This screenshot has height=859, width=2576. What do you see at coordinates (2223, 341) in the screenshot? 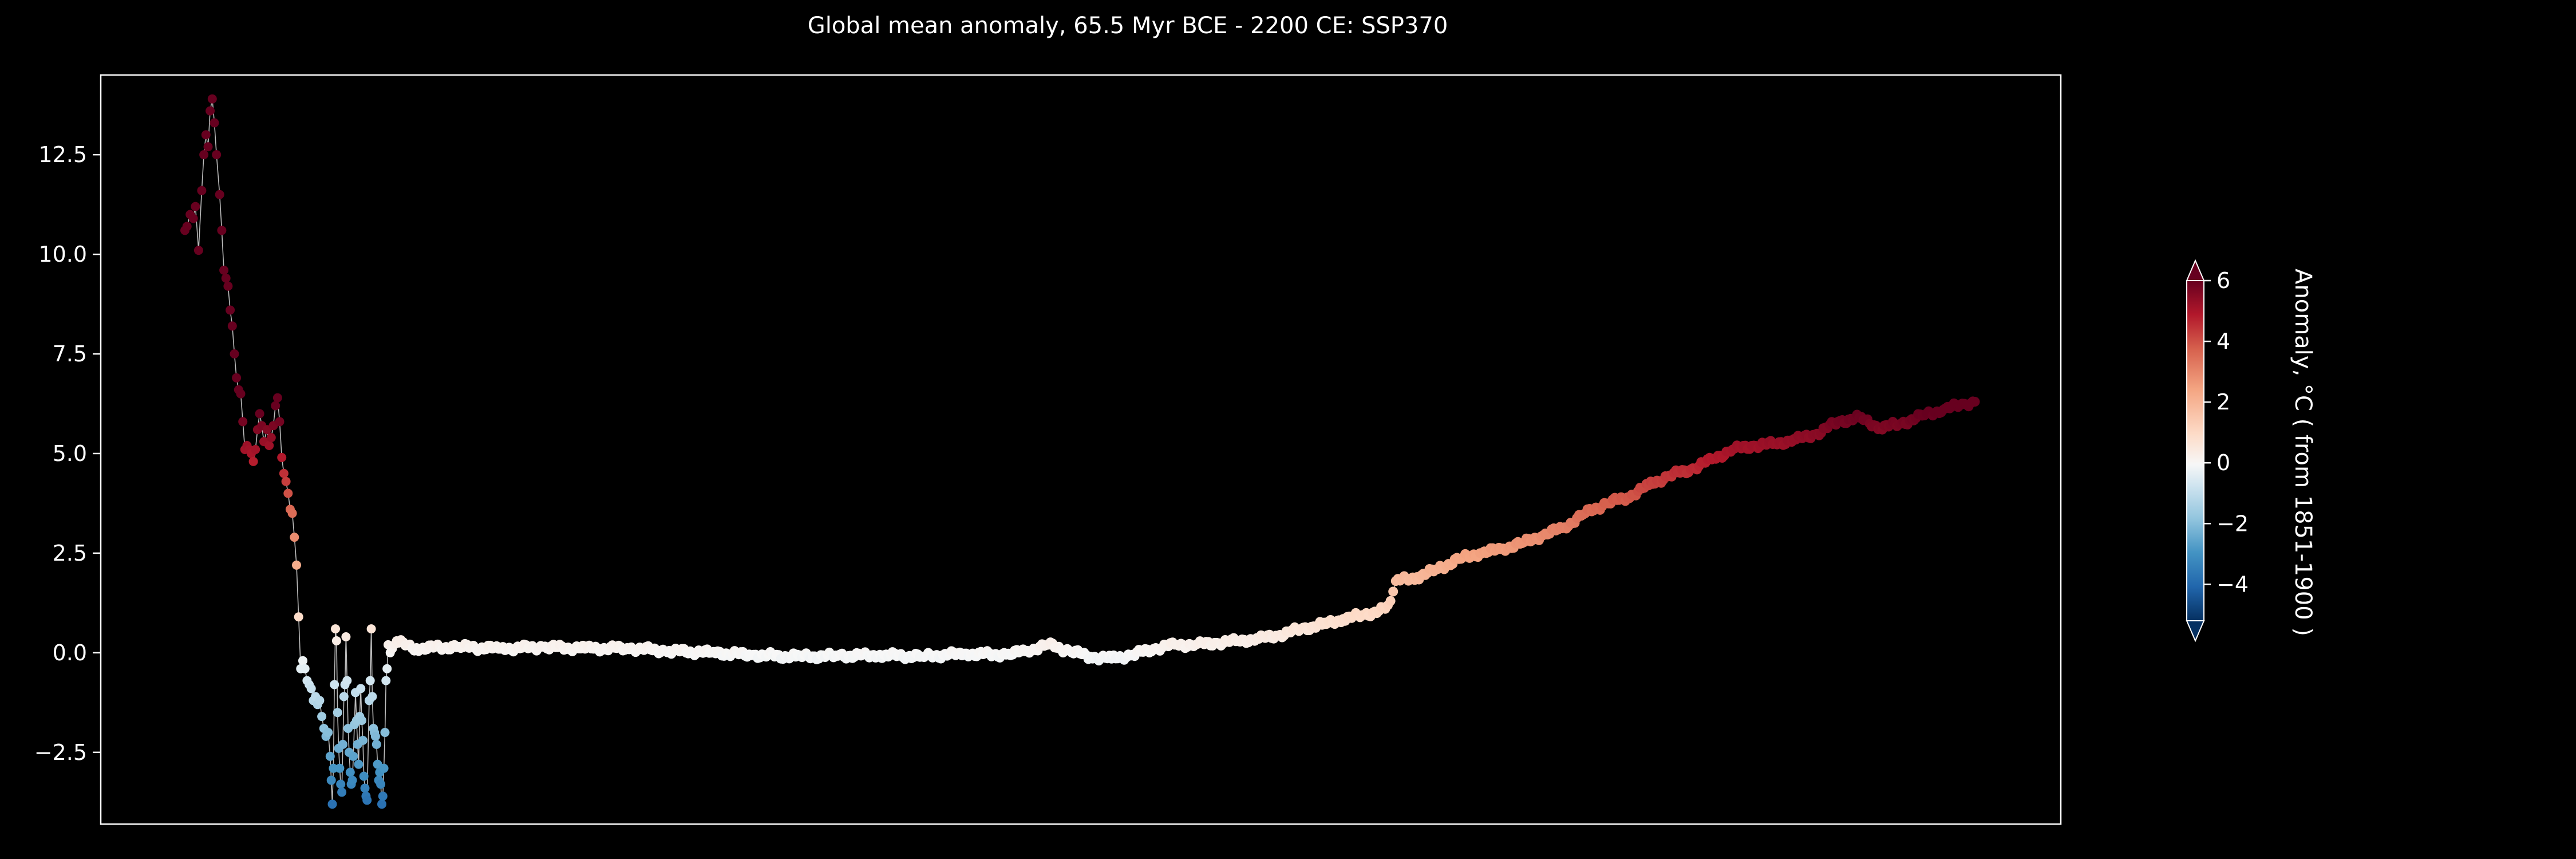
I see `colorbar-tick-label: 4` at bounding box center [2223, 341].